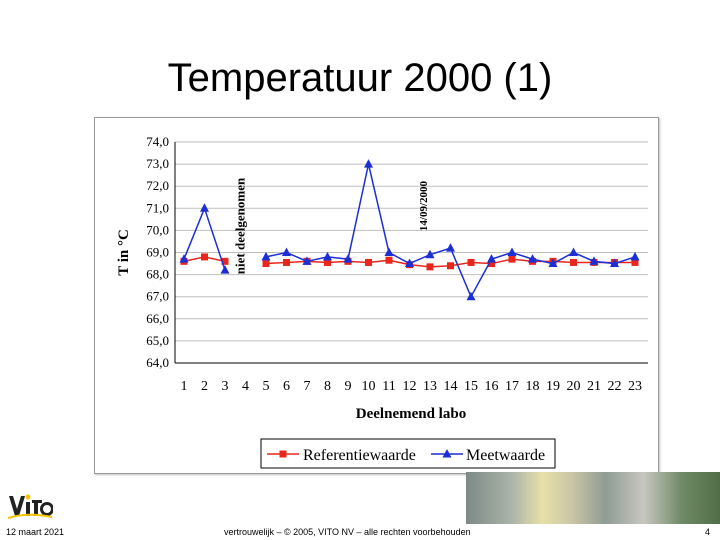 This screenshot has width=720, height=540. Describe the element at coordinates (157, 318) in the screenshot. I see `y-tick-label: 66,0` at that location.